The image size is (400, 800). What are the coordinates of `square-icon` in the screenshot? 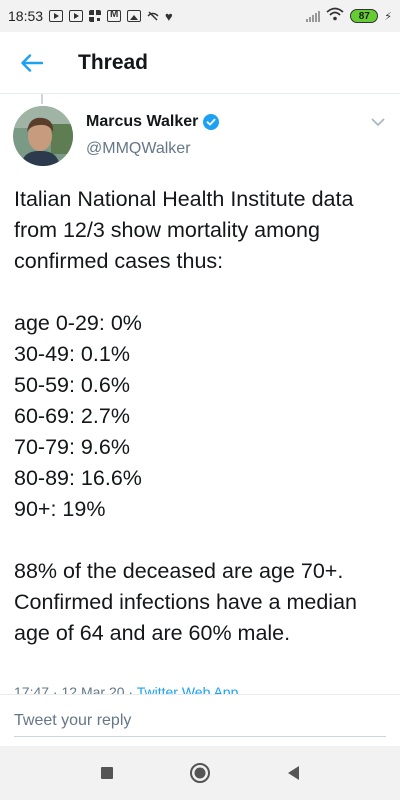 It's located at (106, 773).